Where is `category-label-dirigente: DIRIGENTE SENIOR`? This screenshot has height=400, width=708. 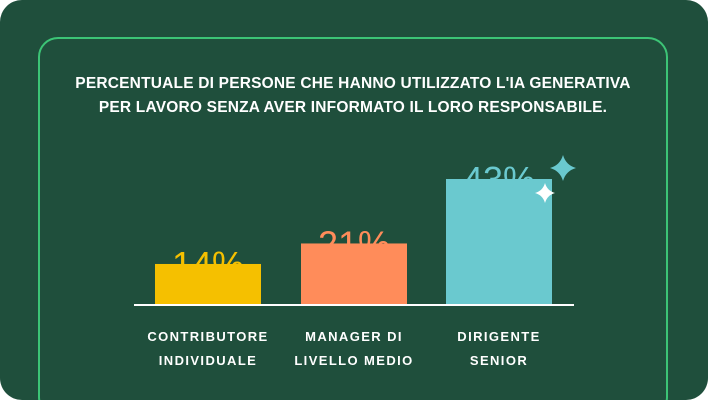
category-label-dirigente: DIRIGENTE SENIOR is located at coordinates (499, 349).